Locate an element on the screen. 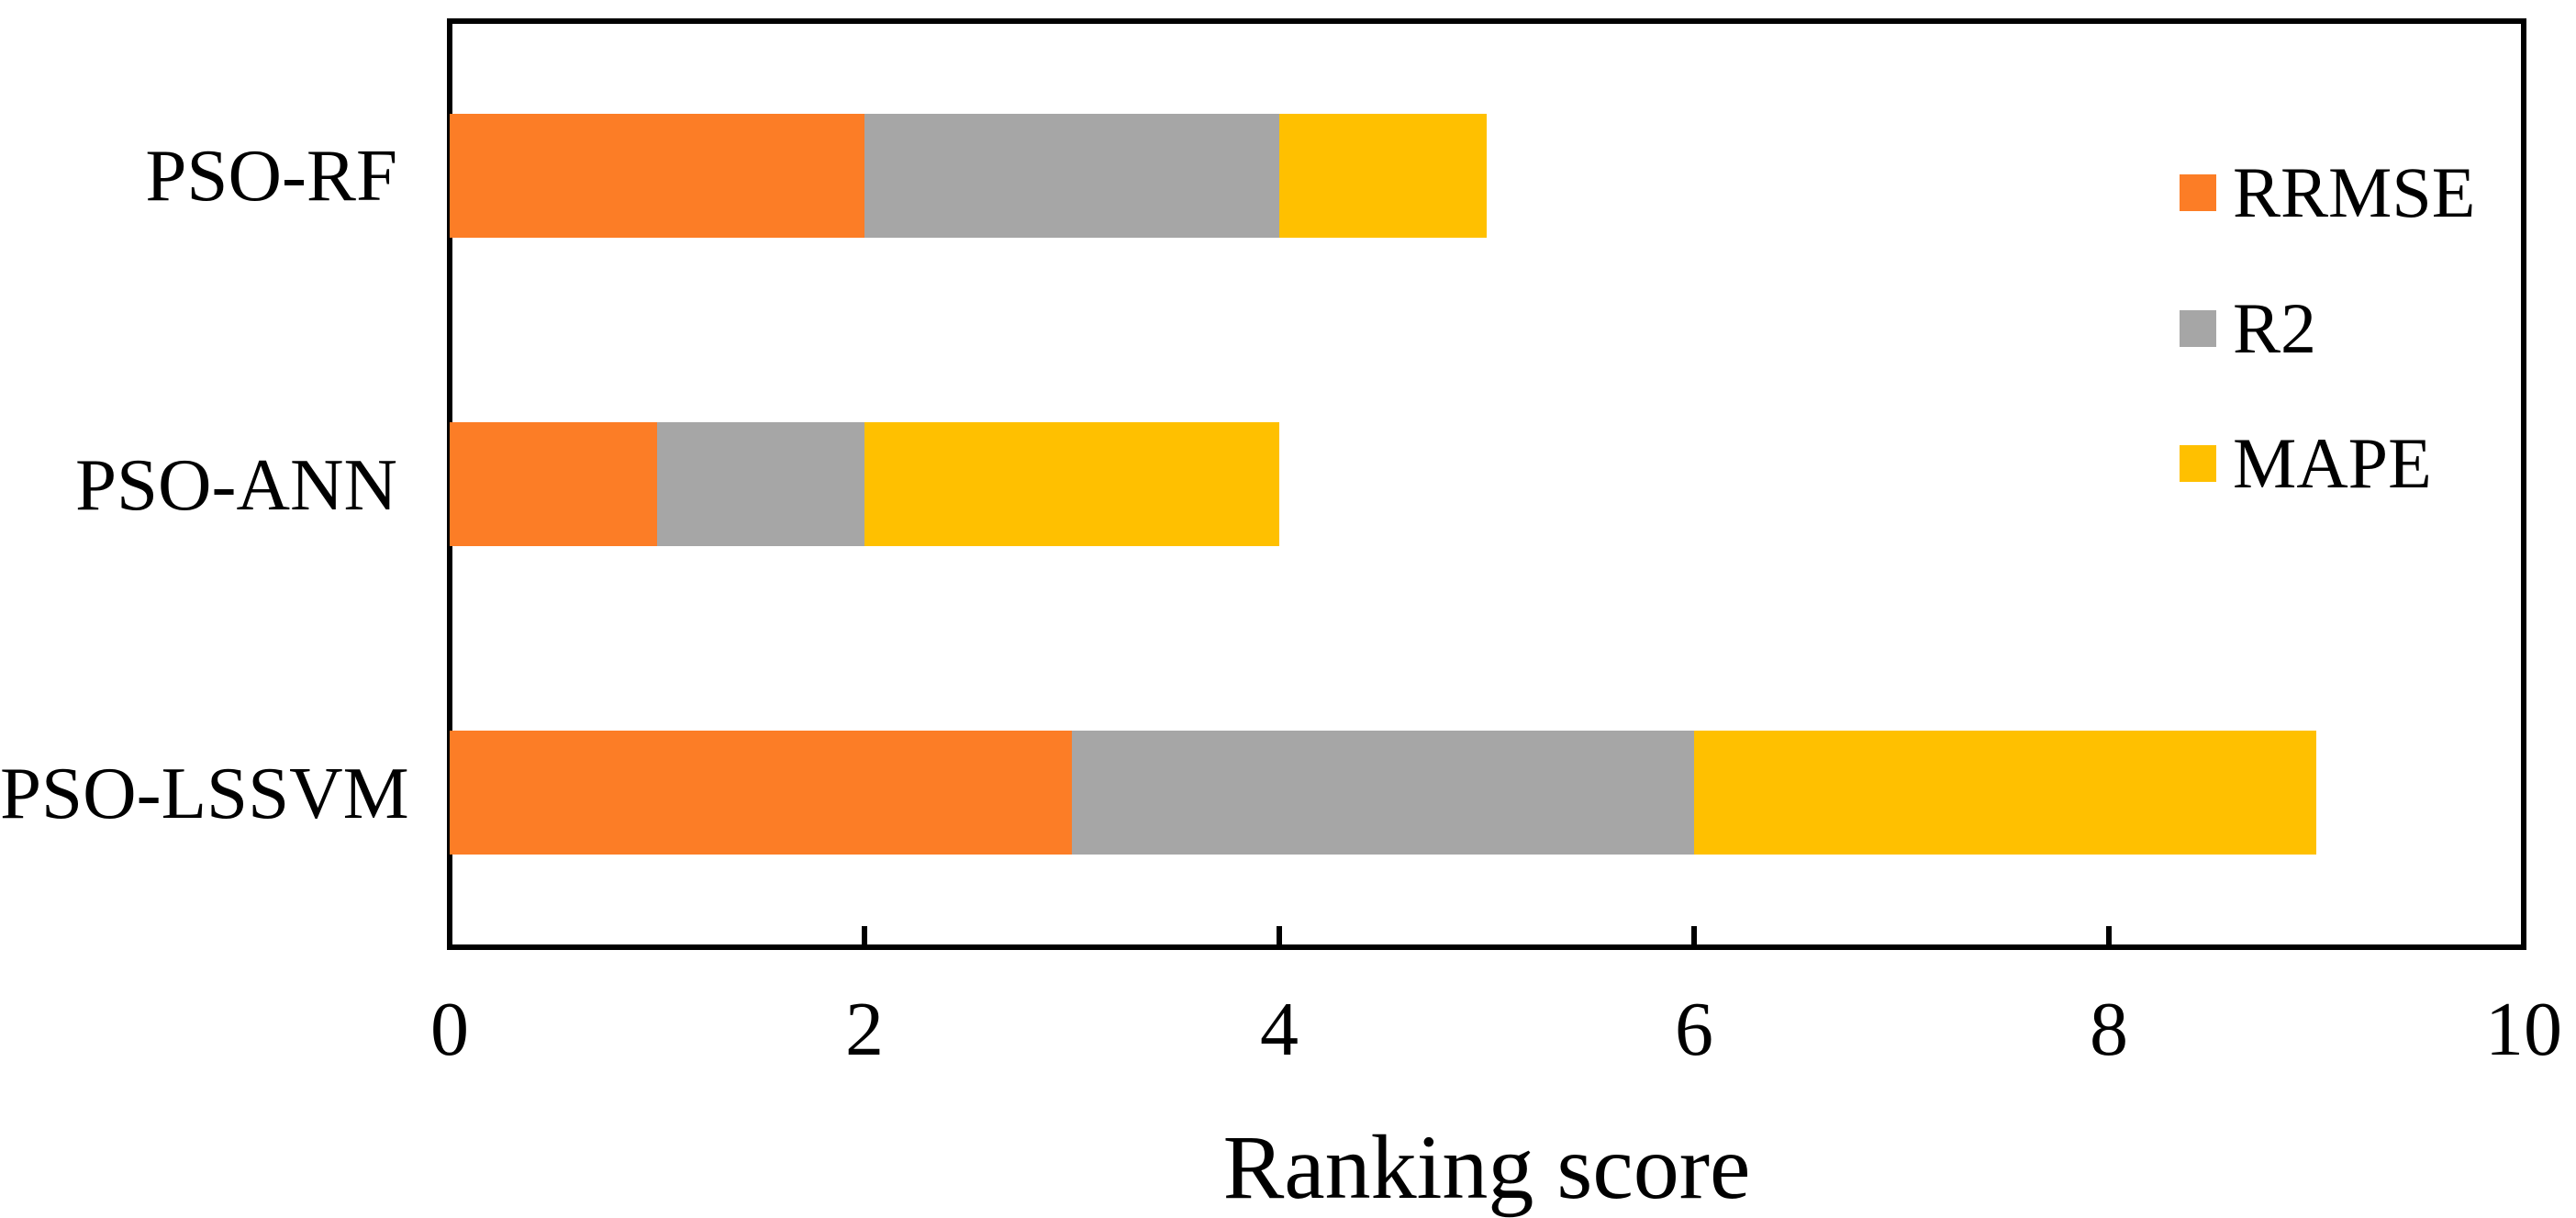 Image resolution: width=2576 pixels, height=1218 pixels. bar-segment-pso-ann-rrmse is located at coordinates (553, 484).